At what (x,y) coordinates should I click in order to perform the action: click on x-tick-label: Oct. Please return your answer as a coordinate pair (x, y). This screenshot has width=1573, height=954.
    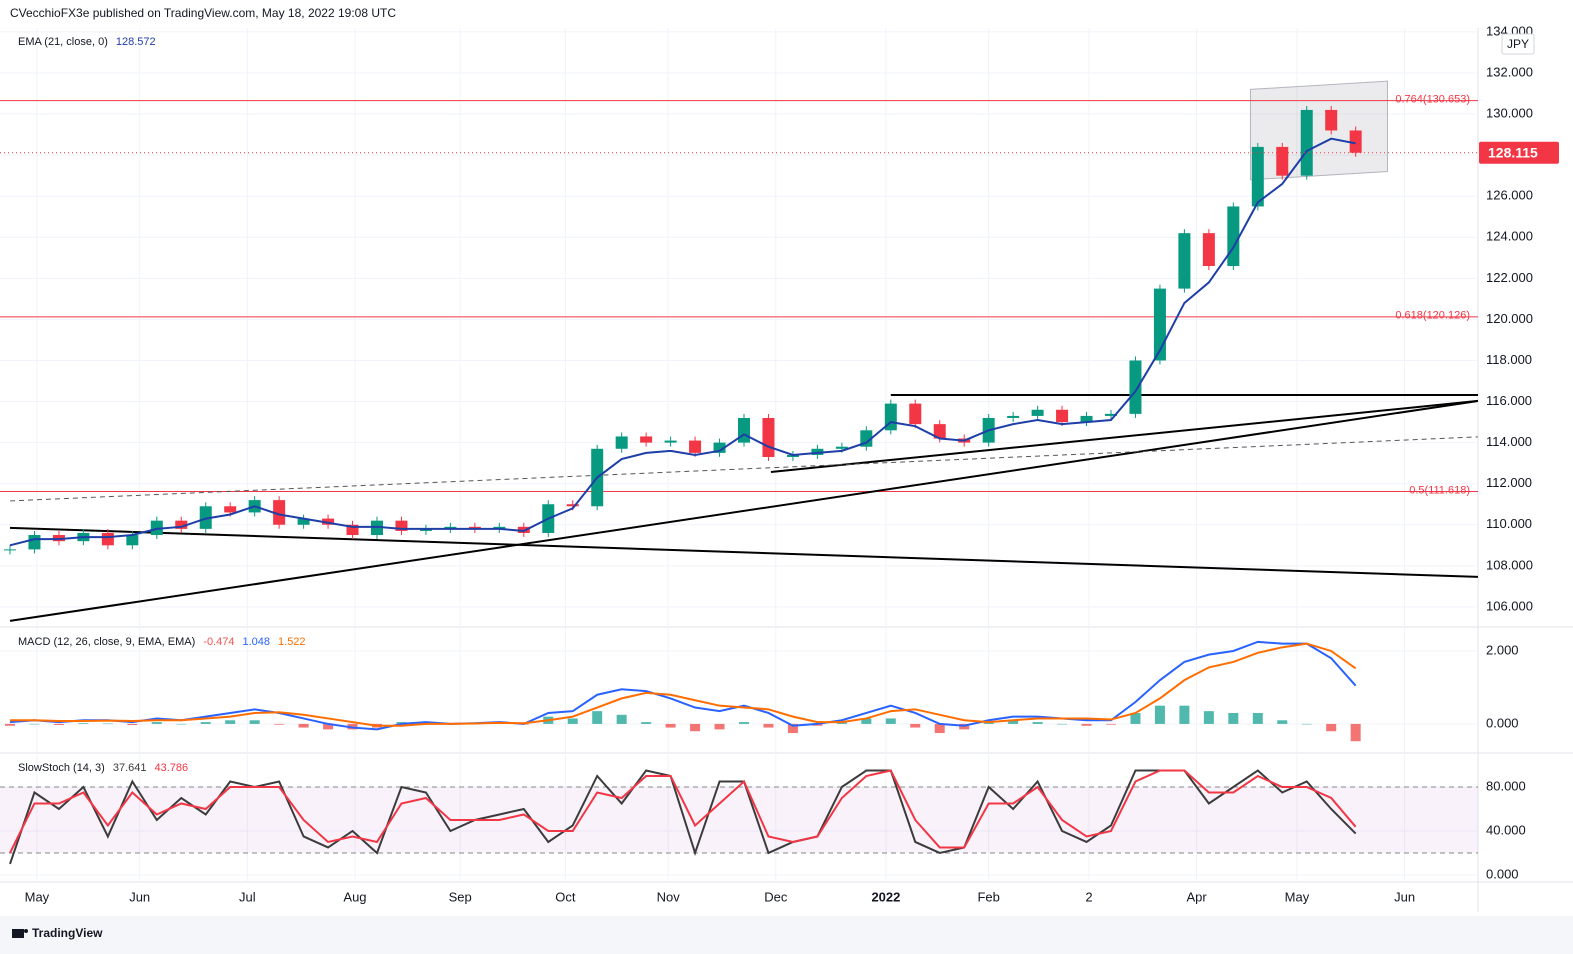
    Looking at the image, I should click on (565, 896).